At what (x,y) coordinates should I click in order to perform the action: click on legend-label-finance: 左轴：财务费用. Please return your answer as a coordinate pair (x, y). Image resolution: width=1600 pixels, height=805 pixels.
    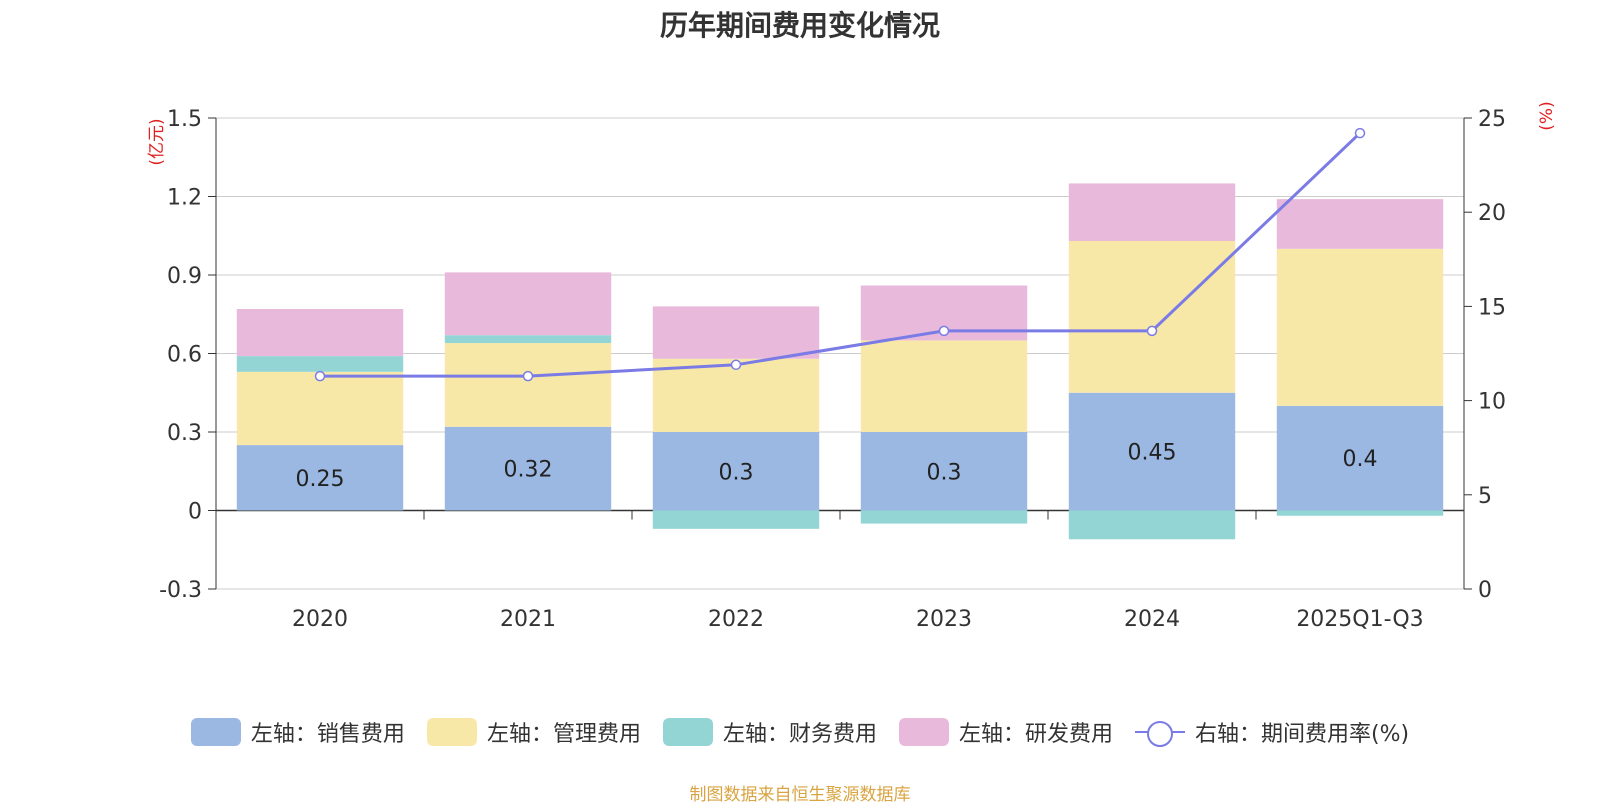
    Looking at the image, I should click on (799, 734).